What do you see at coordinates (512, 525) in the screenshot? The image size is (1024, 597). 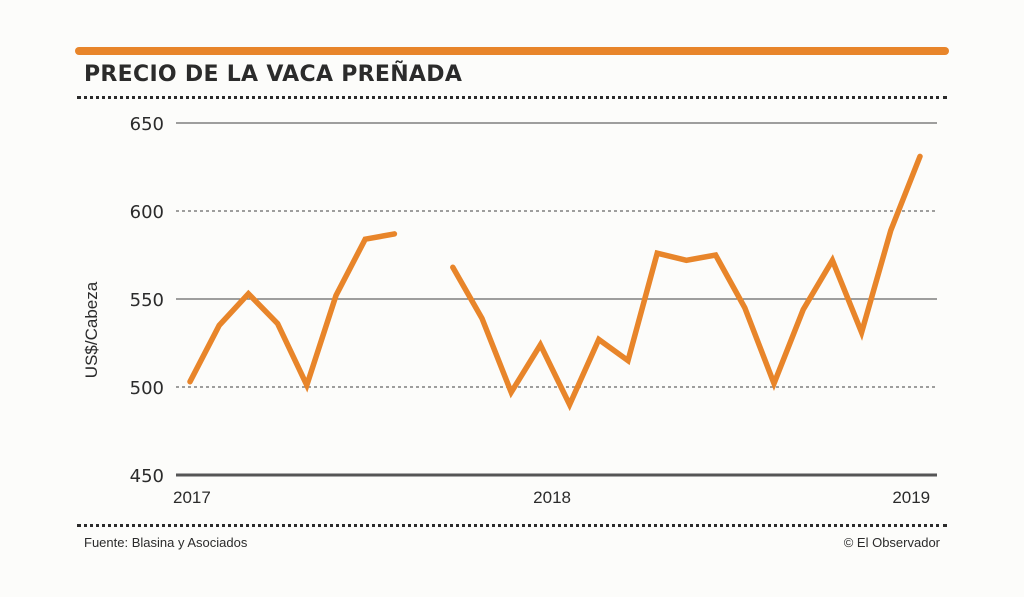 I see `footer-divider` at bounding box center [512, 525].